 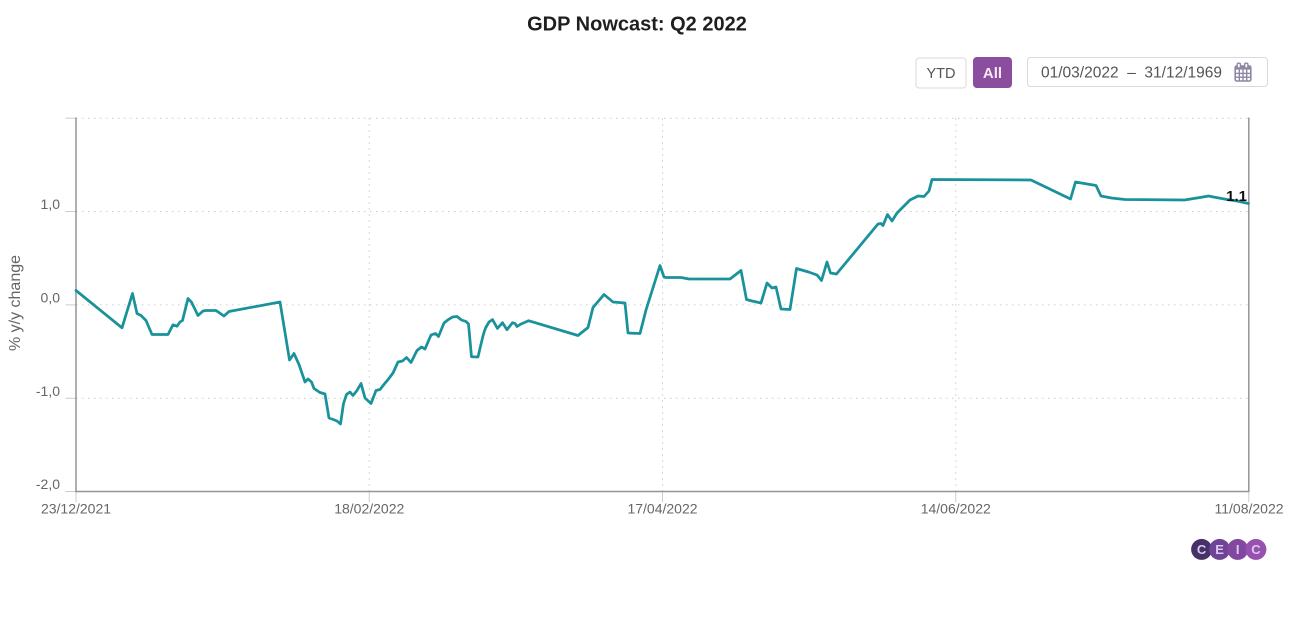 I want to click on svg-text: % y/y change, so click(x=15, y=303).